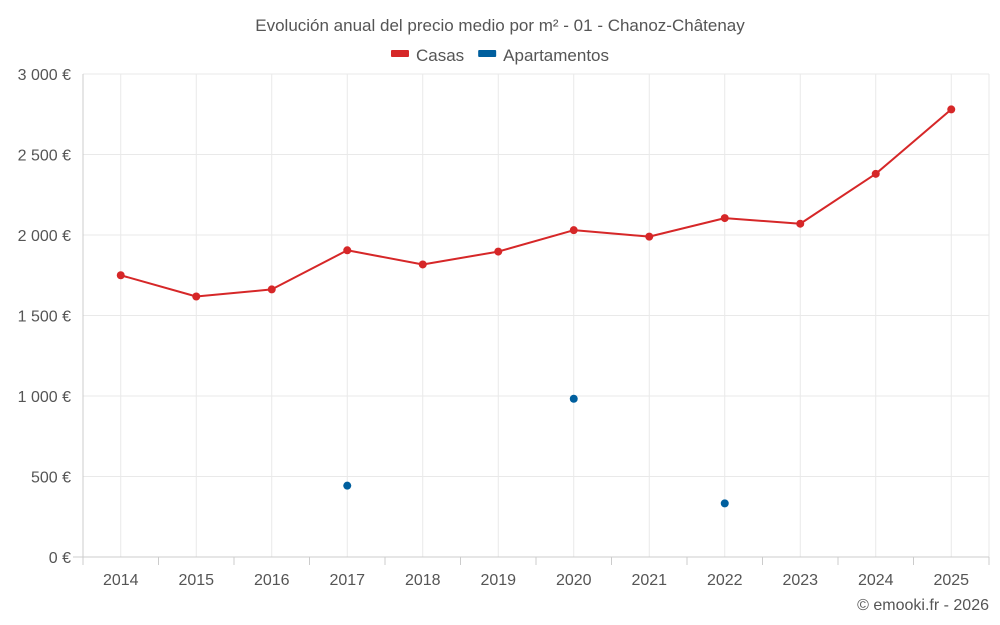 The image size is (1000, 625). What do you see at coordinates (60, 558) in the screenshot?
I see `y-tick-label: 0 €` at bounding box center [60, 558].